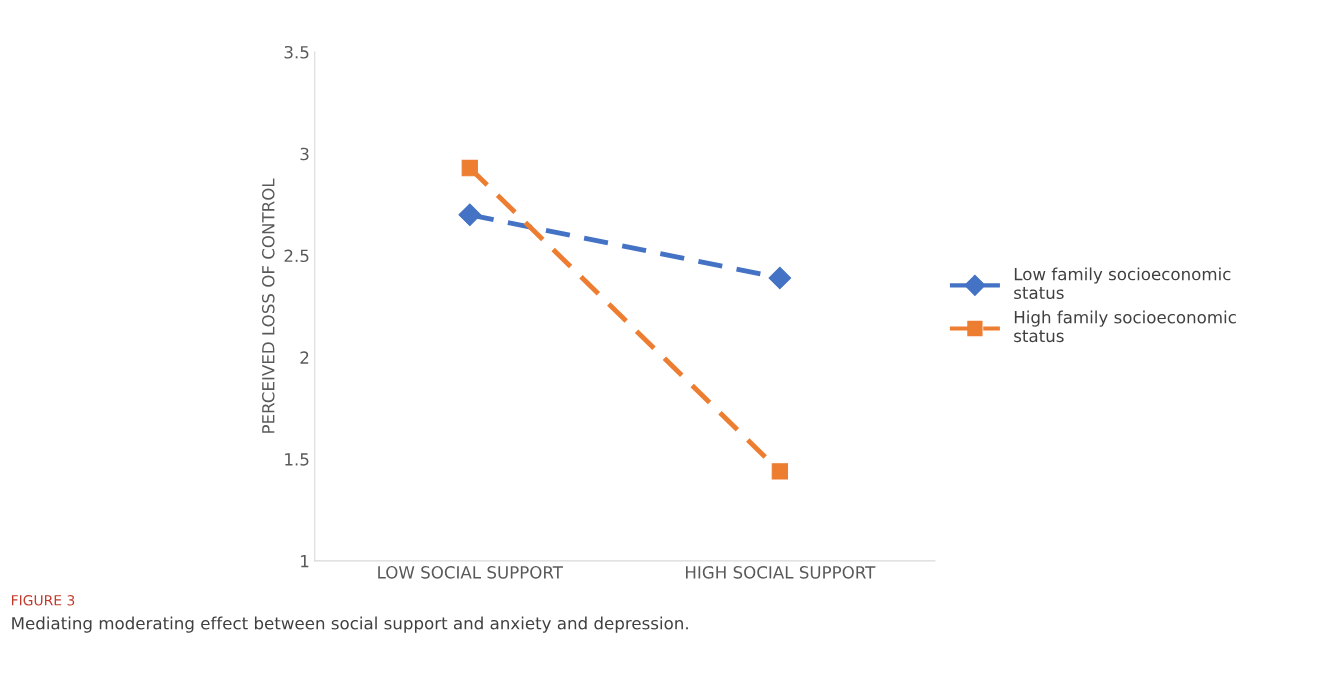 The height and width of the screenshot is (684, 1328). Describe the element at coordinates (305, 561) in the screenshot. I see `y-tick-label: 1` at that location.